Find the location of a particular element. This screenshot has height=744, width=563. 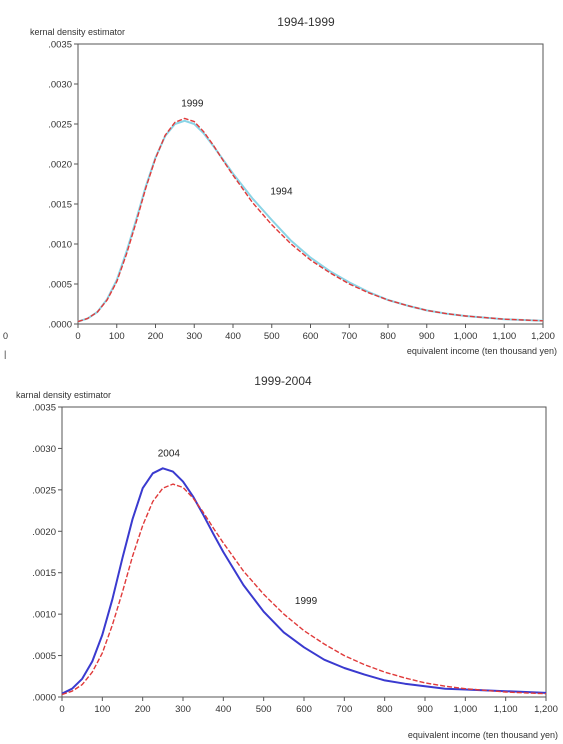

margin-mark: 0 is located at coordinates (5, 336).